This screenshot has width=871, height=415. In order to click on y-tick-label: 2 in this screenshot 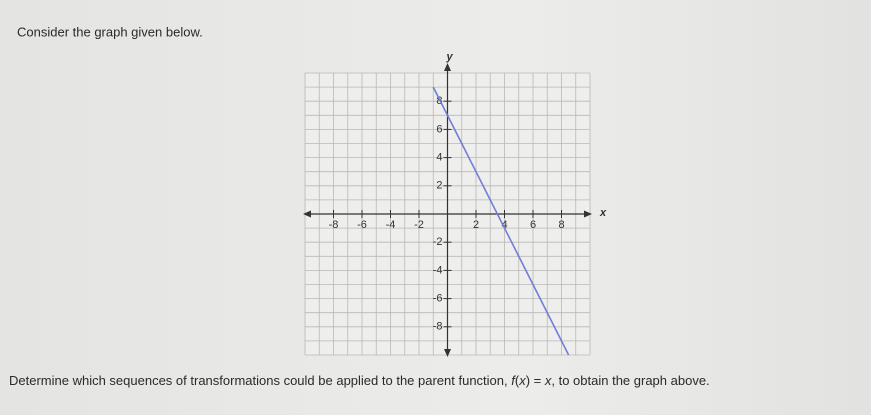, I will do `click(439, 186)`.